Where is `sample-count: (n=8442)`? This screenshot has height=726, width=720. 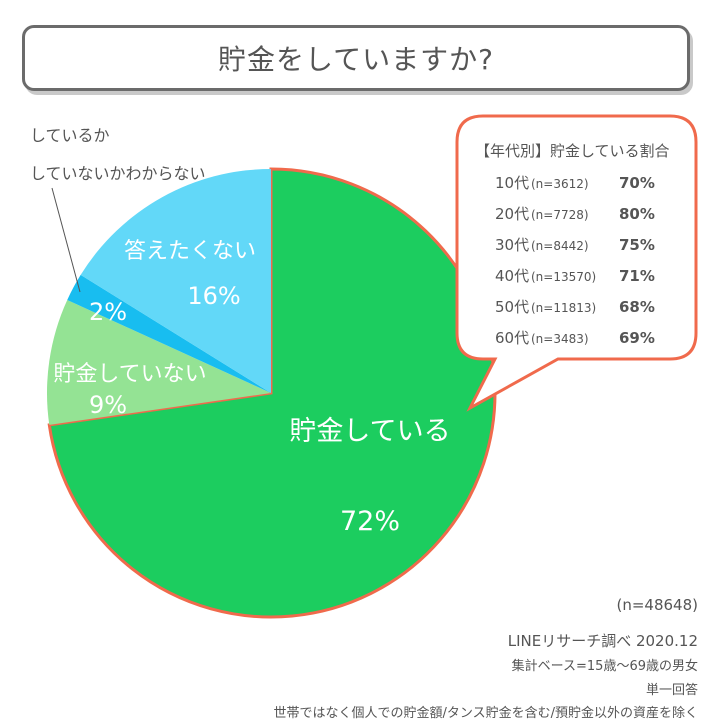 sample-count: (n=8442) is located at coordinates (560, 246).